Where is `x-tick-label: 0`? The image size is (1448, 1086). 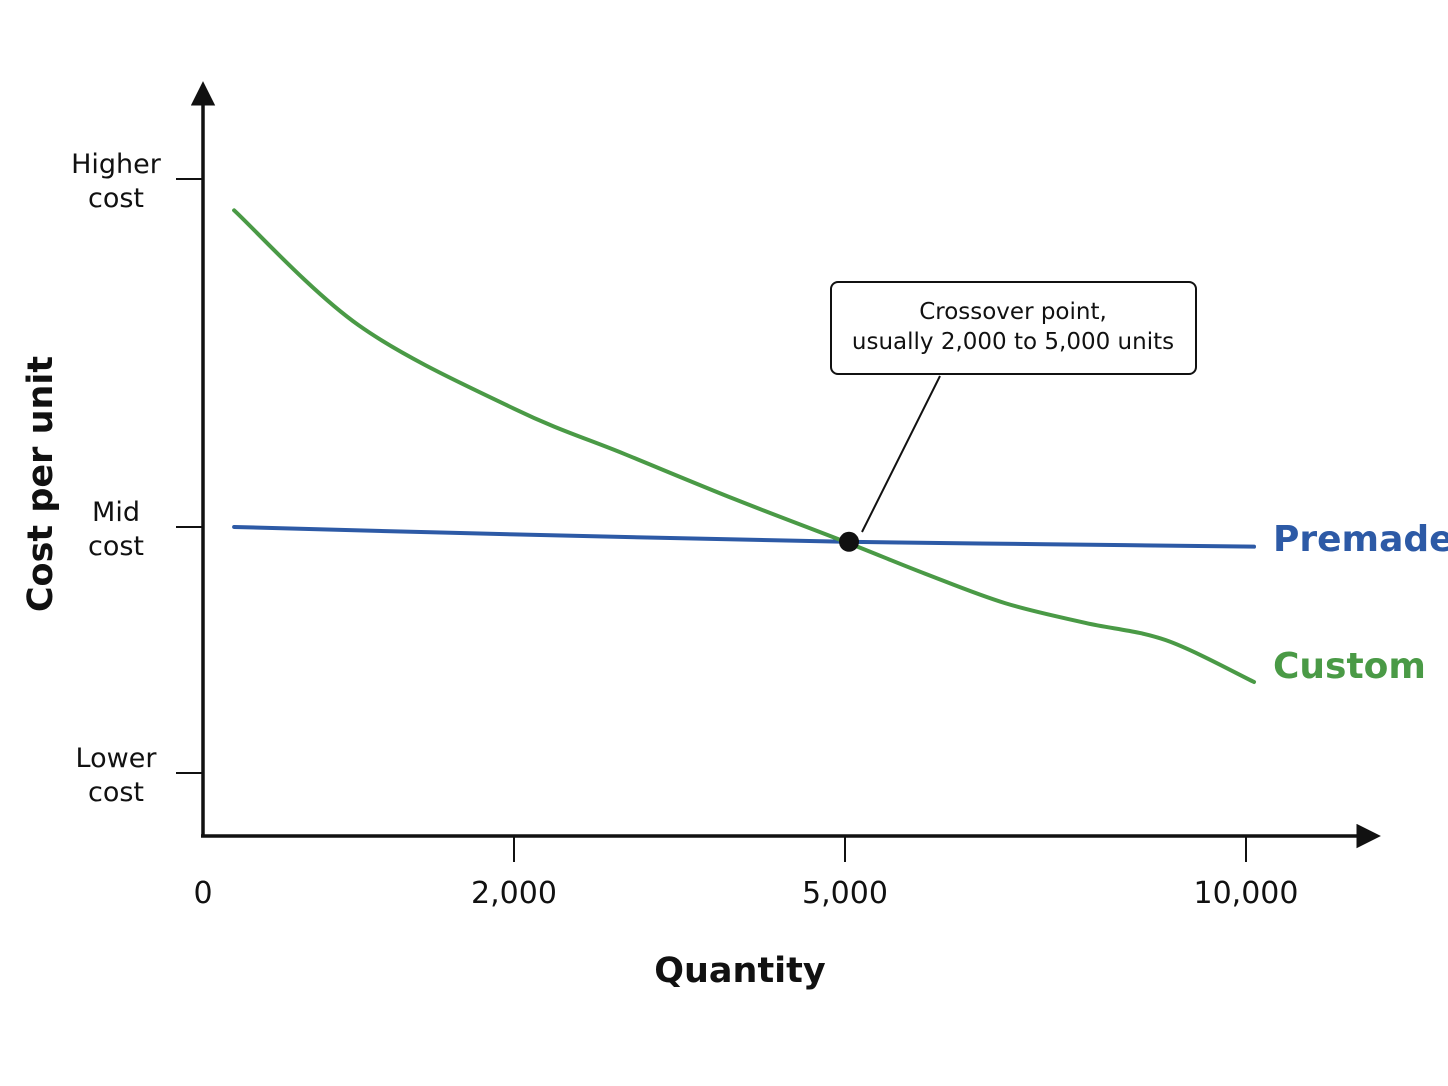 x-tick-label: 0 is located at coordinates (202, 893).